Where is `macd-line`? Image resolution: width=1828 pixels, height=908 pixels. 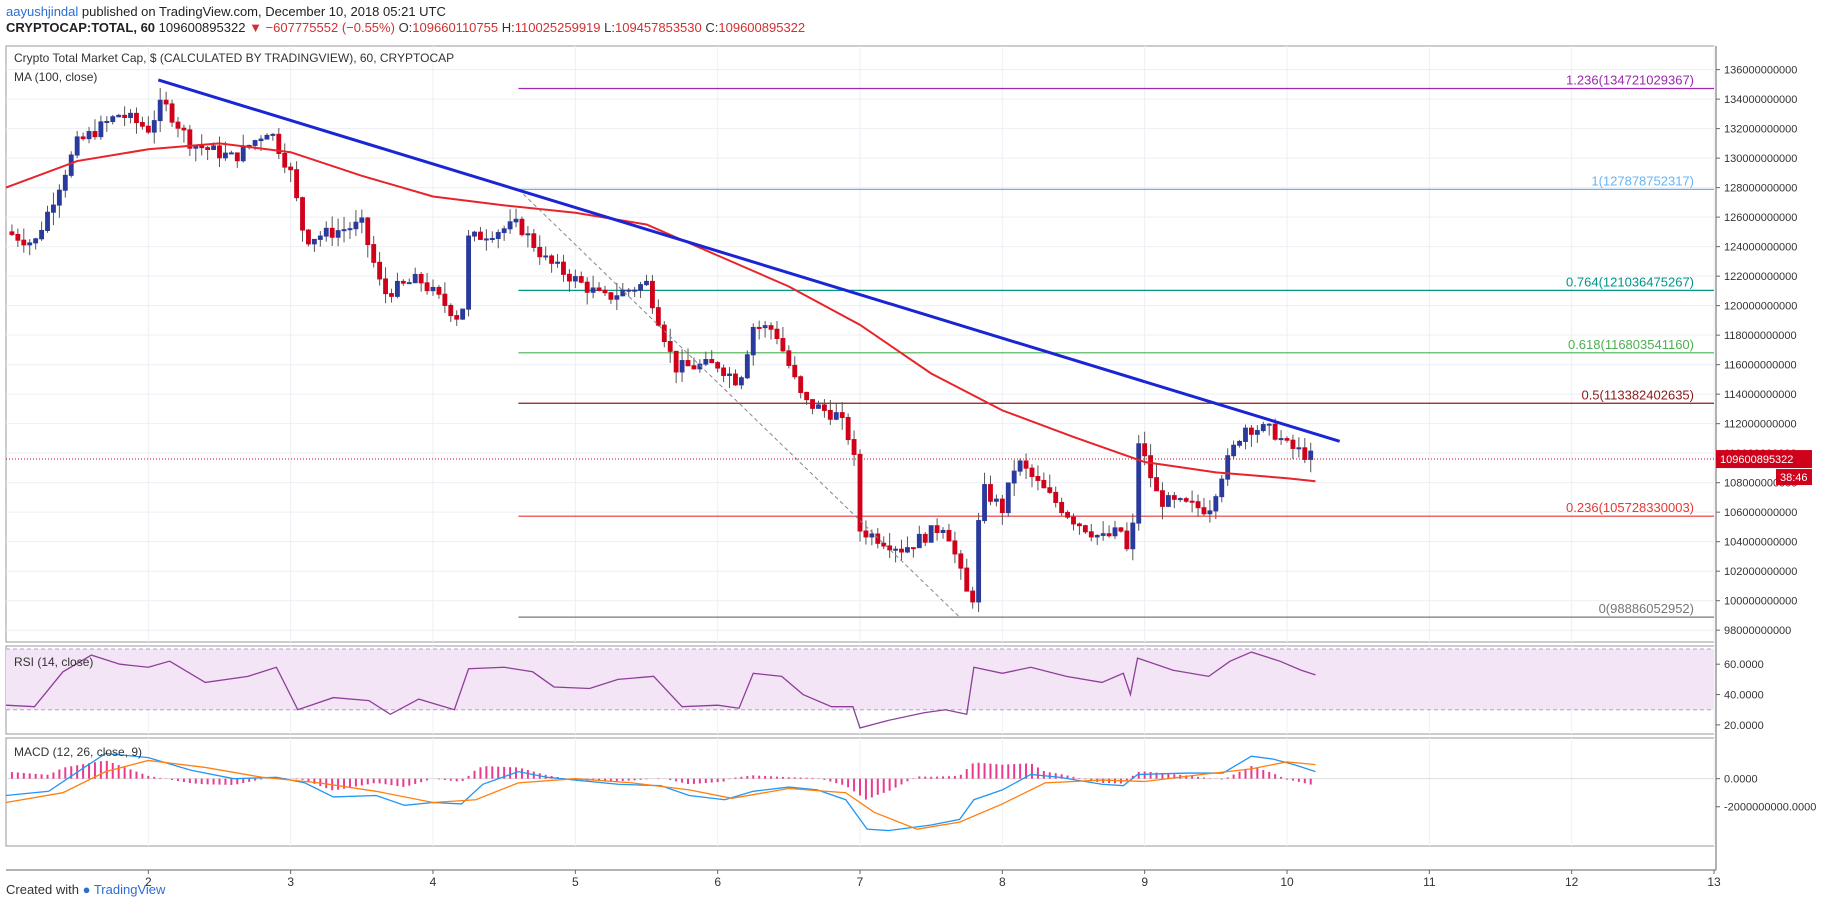 macd-line is located at coordinates (660, 792).